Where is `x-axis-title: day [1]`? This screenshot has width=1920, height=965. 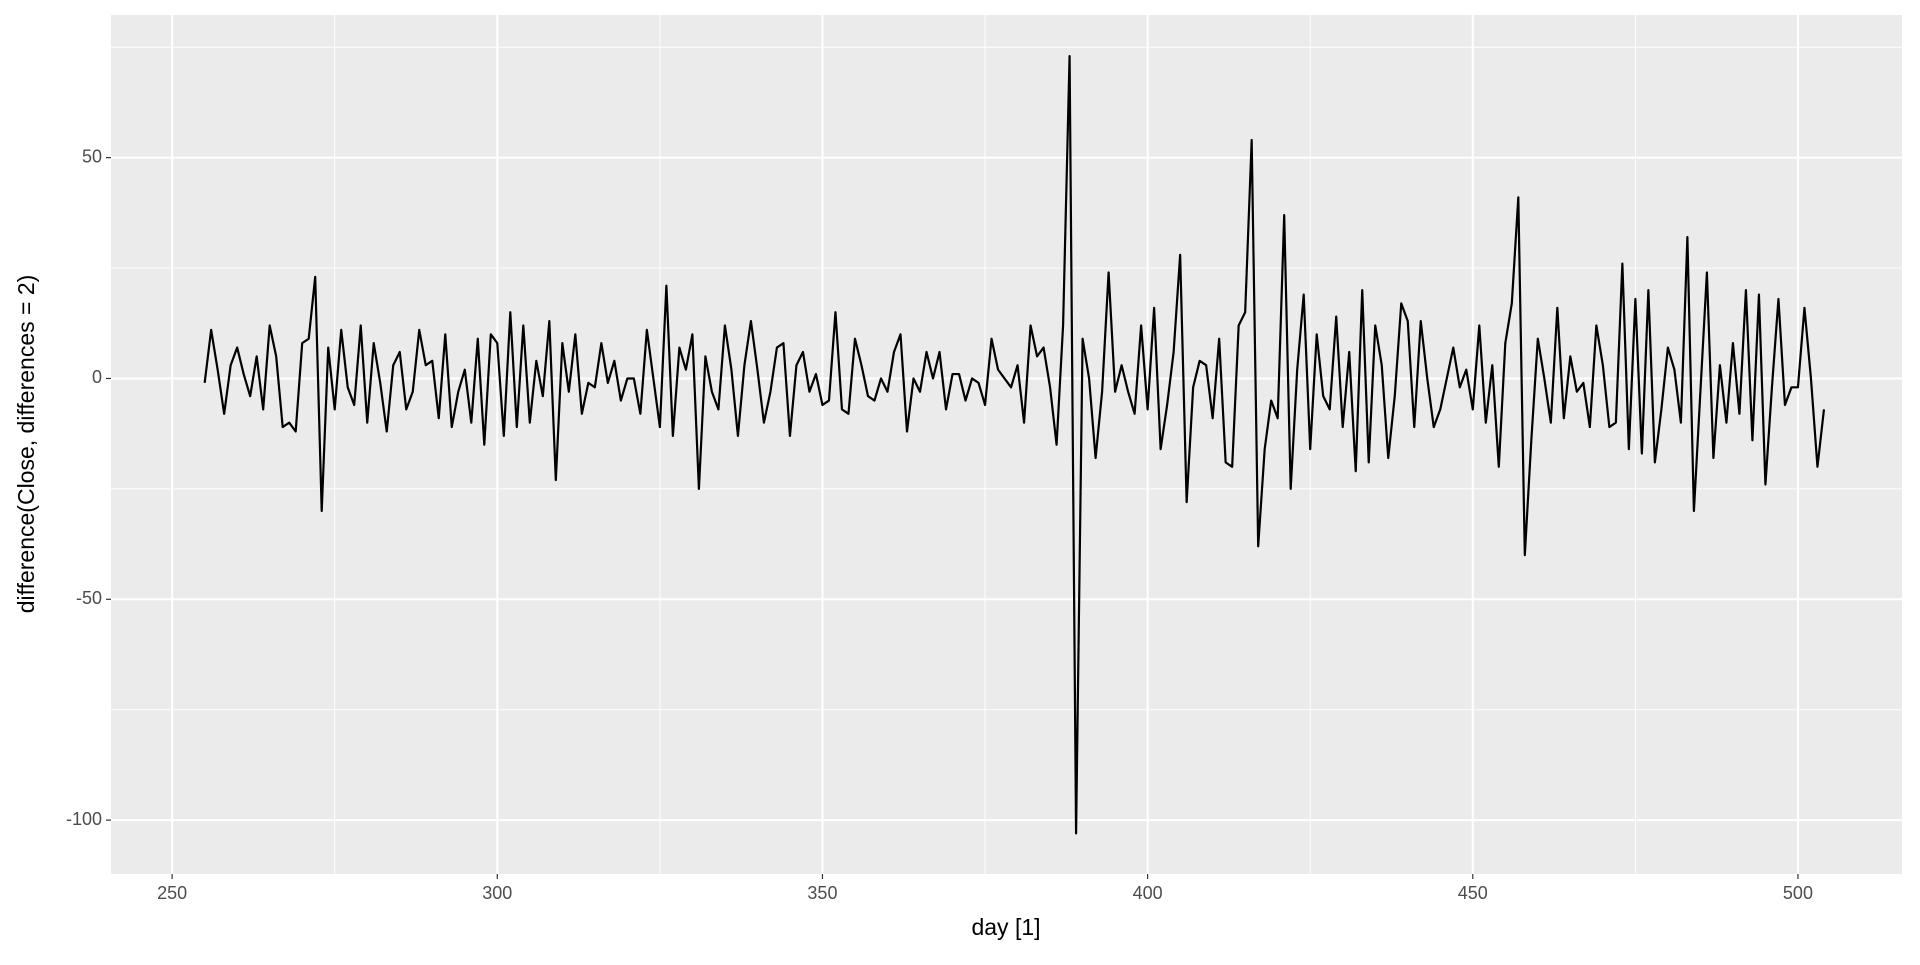 x-axis-title: day [1] is located at coordinates (1005, 927).